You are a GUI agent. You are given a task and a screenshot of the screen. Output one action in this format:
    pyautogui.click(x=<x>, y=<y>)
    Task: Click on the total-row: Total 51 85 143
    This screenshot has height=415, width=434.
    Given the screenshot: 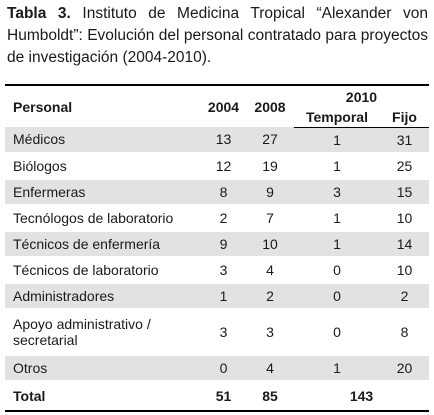 What is the action you would take?
    pyautogui.click(x=217, y=396)
    